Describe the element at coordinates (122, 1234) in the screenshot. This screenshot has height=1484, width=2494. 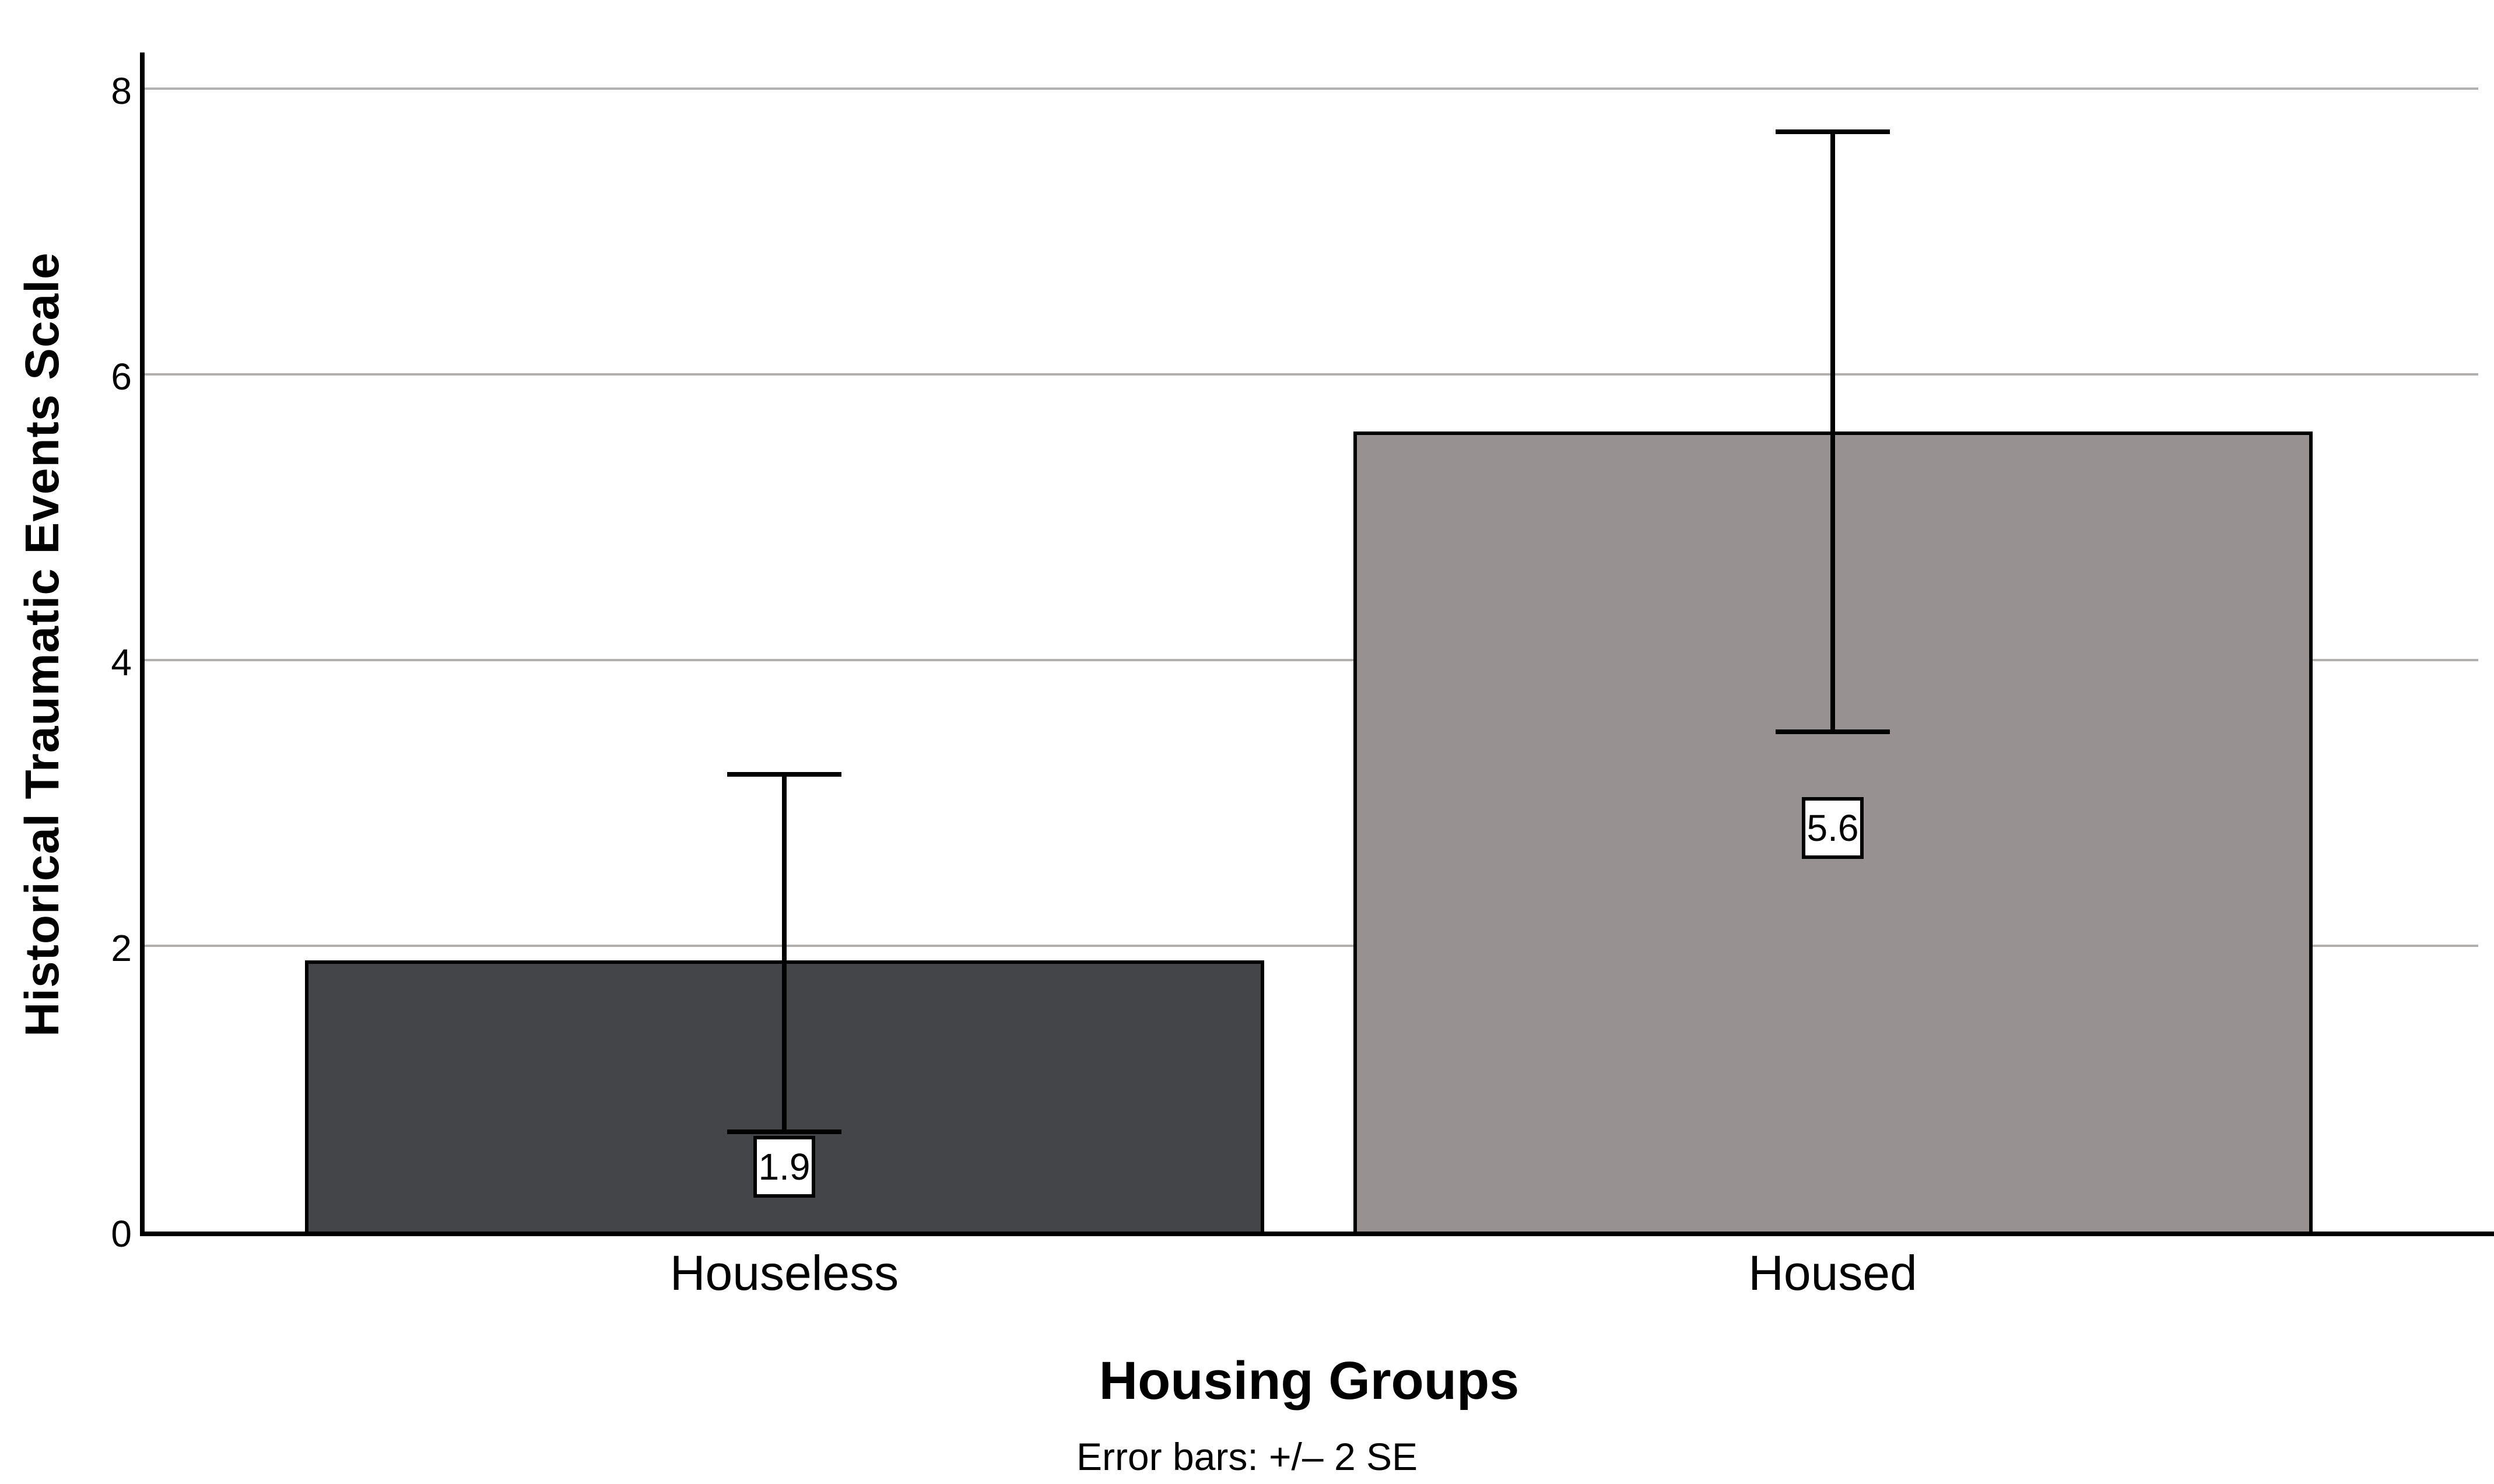
I see `y-tick-label-0: 0` at that location.